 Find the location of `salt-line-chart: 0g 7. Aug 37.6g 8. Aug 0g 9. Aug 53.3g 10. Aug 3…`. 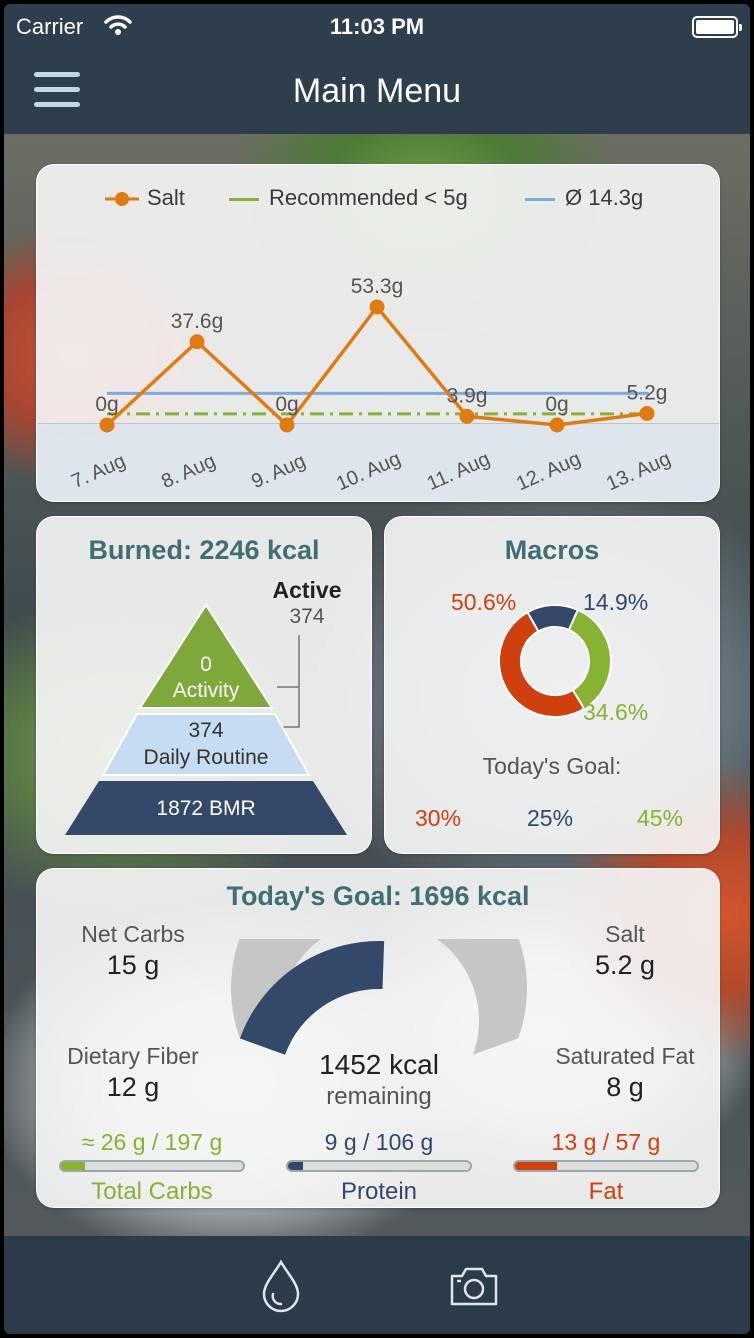

salt-line-chart: 0g 7. Aug 37.6g 8. Aug 0g 9. Aug 53.3g 10. Aug 3… is located at coordinates (371, 385).